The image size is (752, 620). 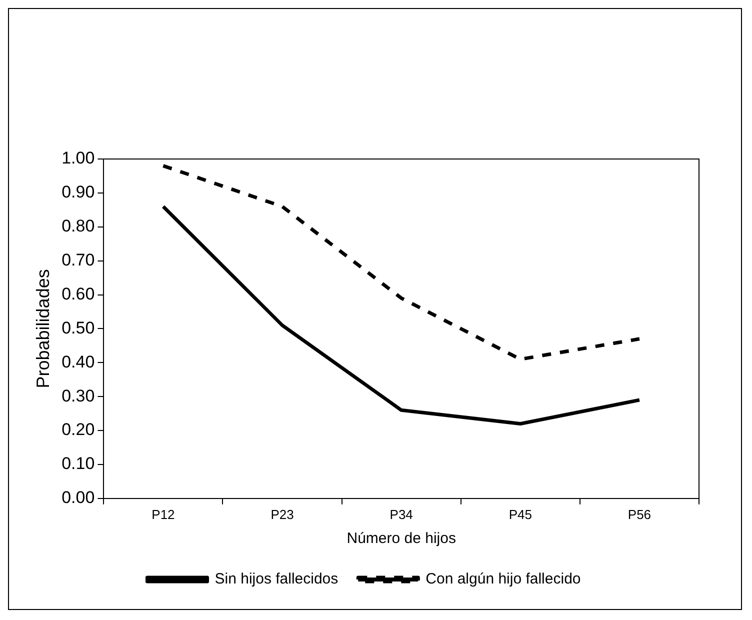 I want to click on y-tick-label: 0.00, so click(x=78, y=498).